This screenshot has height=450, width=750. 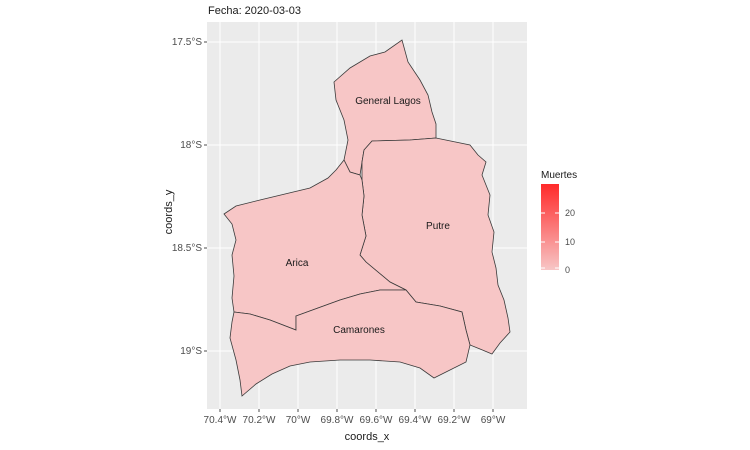 What do you see at coordinates (367, 437) in the screenshot?
I see `x-axis-title: coords_x` at bounding box center [367, 437].